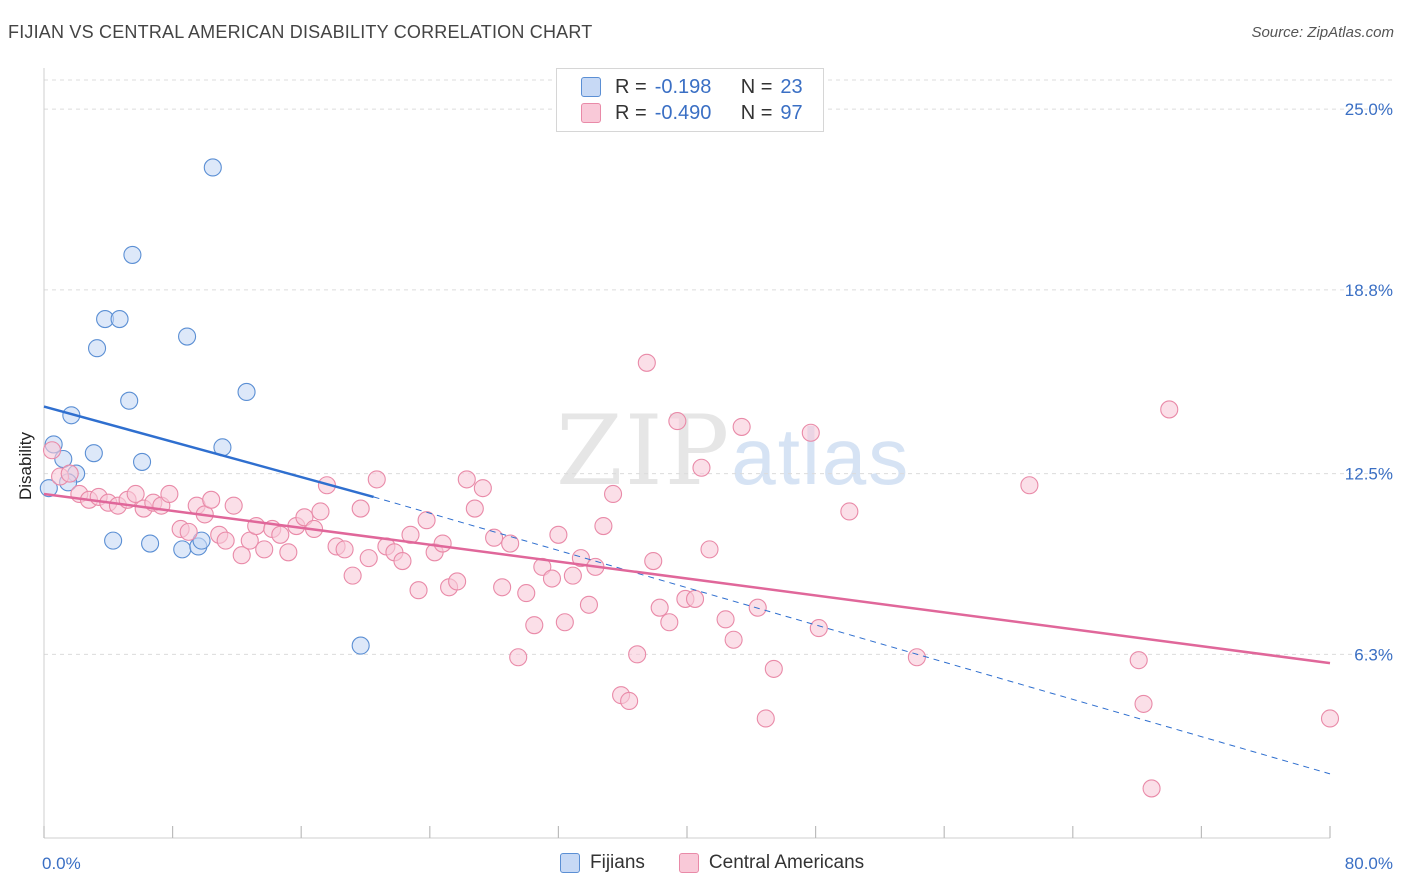 The image size is (1406, 892). What do you see at coordinates (208, 452) in the screenshot?
I see `fijian-trend-line` at bounding box center [208, 452].